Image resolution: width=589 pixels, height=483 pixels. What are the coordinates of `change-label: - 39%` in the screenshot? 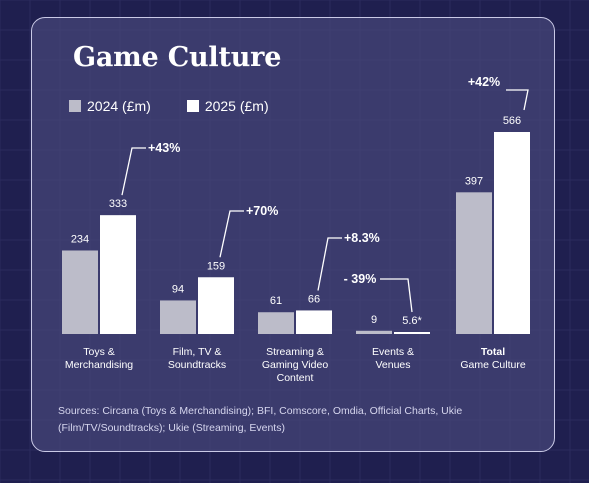 It's located at (360, 279).